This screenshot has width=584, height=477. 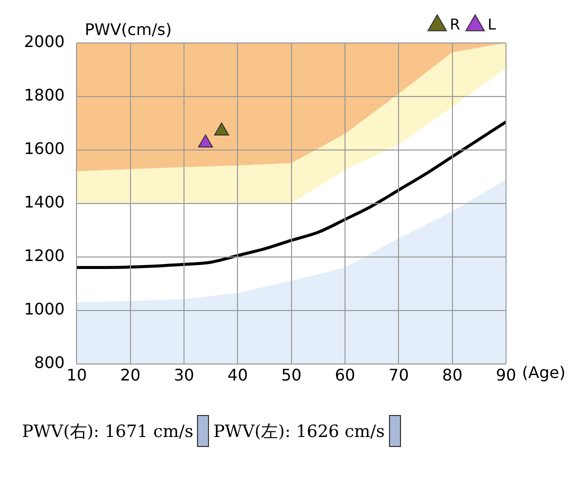 I want to click on y-tick-label: 1600, so click(x=44, y=148).